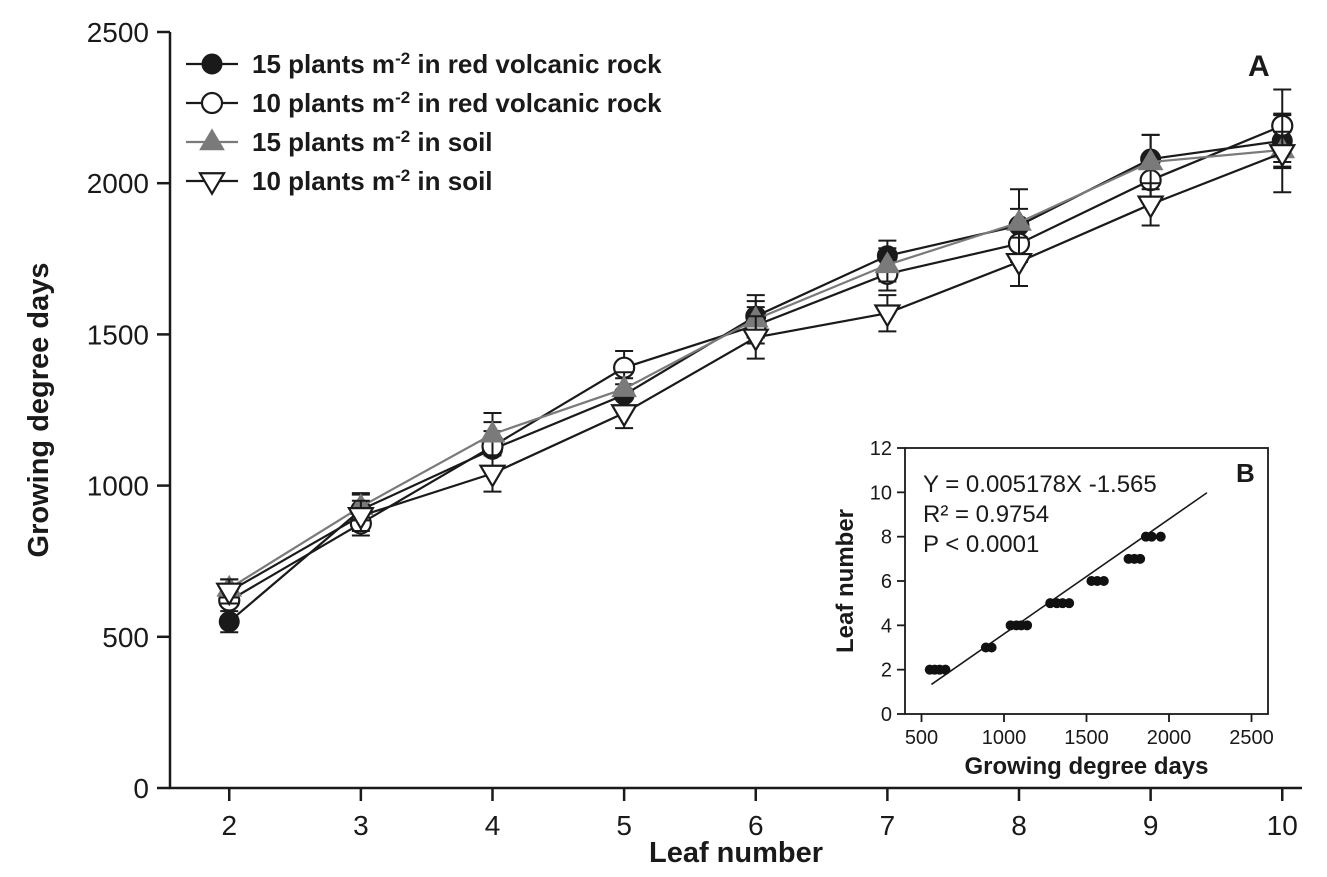 Image resolution: width=1327 pixels, height=877 pixels. Describe the element at coordinates (229, 825) in the screenshot. I see `x-axis-tick-label: 2` at that location.